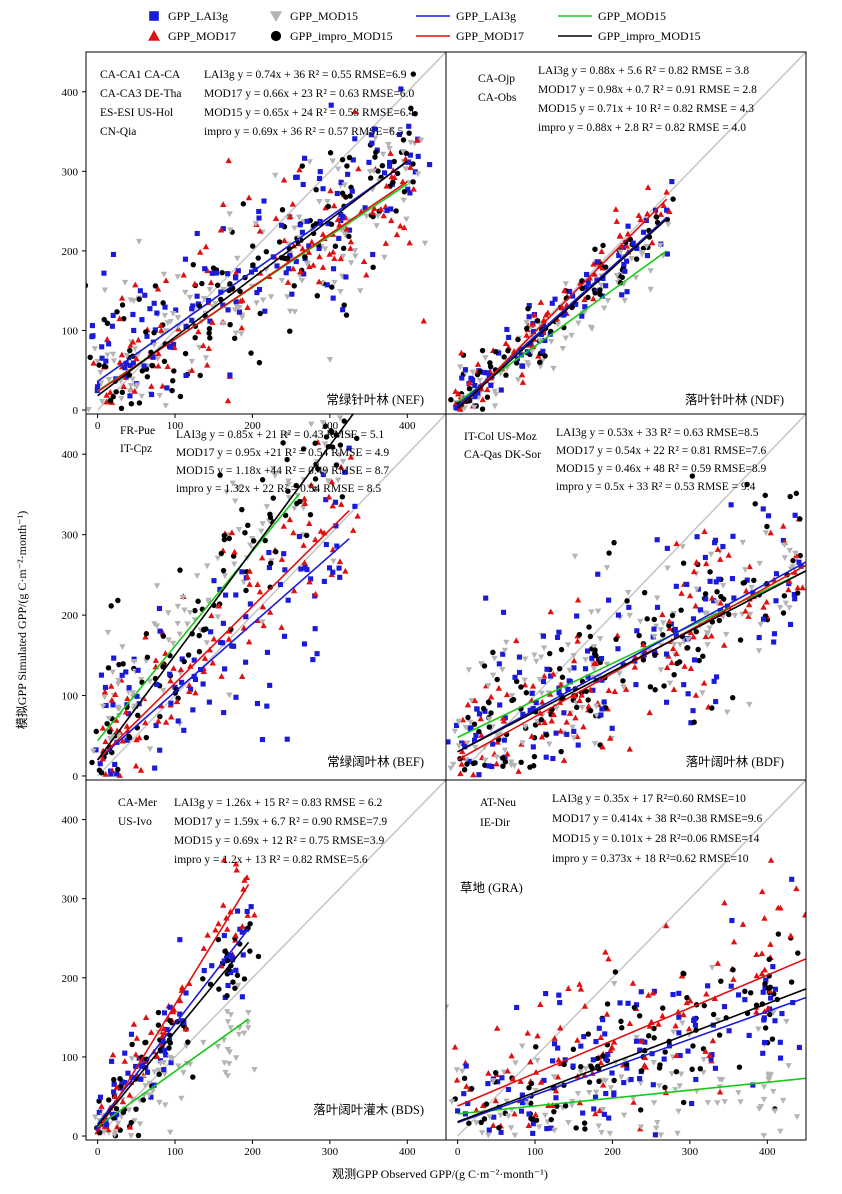 This screenshot has height=1194, width=842. I want to click on y-tick-label: 100, so click(70, 1058).